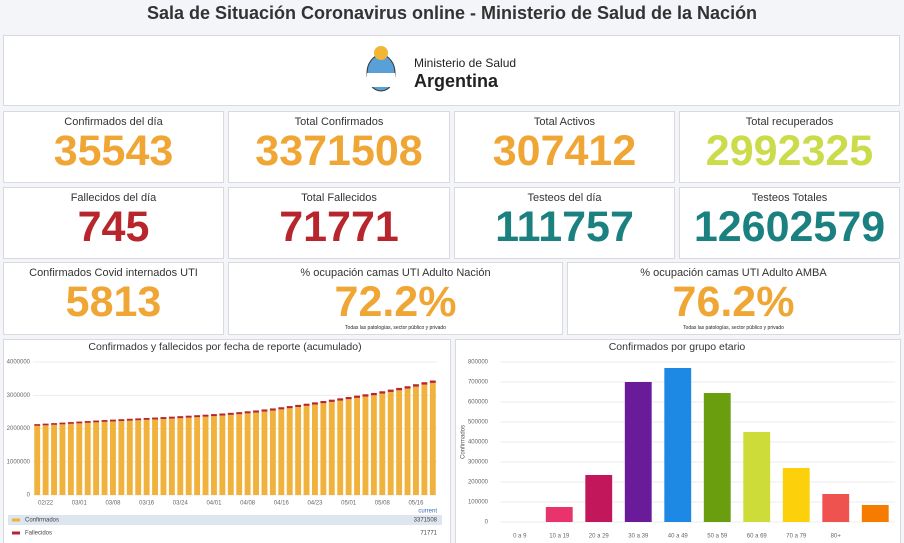  What do you see at coordinates (113, 147) in the screenshot?
I see `stat-card: Confirmados del día 35543` at bounding box center [113, 147].